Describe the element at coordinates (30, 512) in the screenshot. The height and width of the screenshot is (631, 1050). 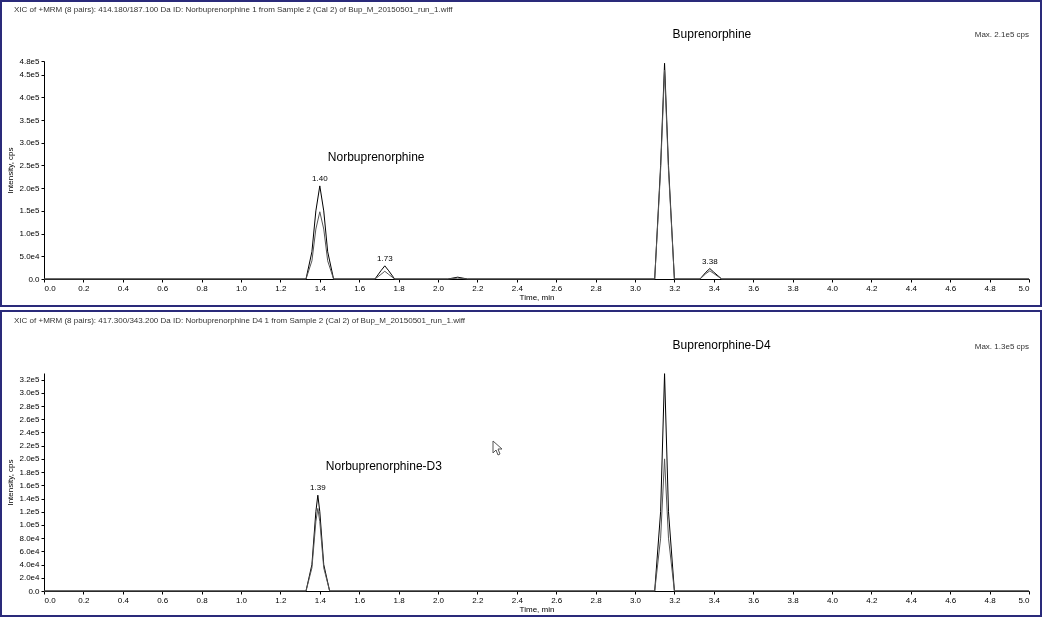
I see `y-tick-label: 1.2e5` at that location.